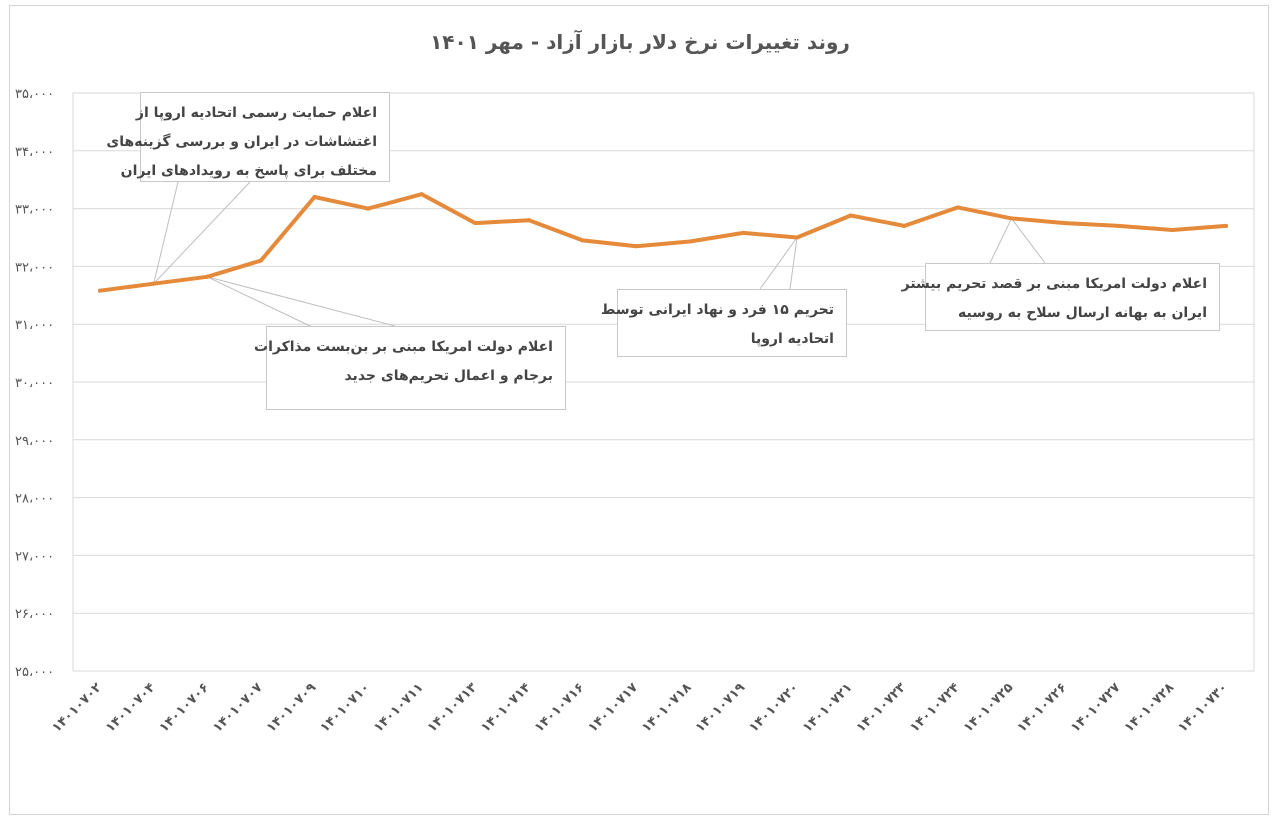 The image size is (1280, 822). What do you see at coordinates (506, 708) in the screenshot?
I see `x-tick-label: ۱۴۰۱۰۷۱۴` at bounding box center [506, 708].